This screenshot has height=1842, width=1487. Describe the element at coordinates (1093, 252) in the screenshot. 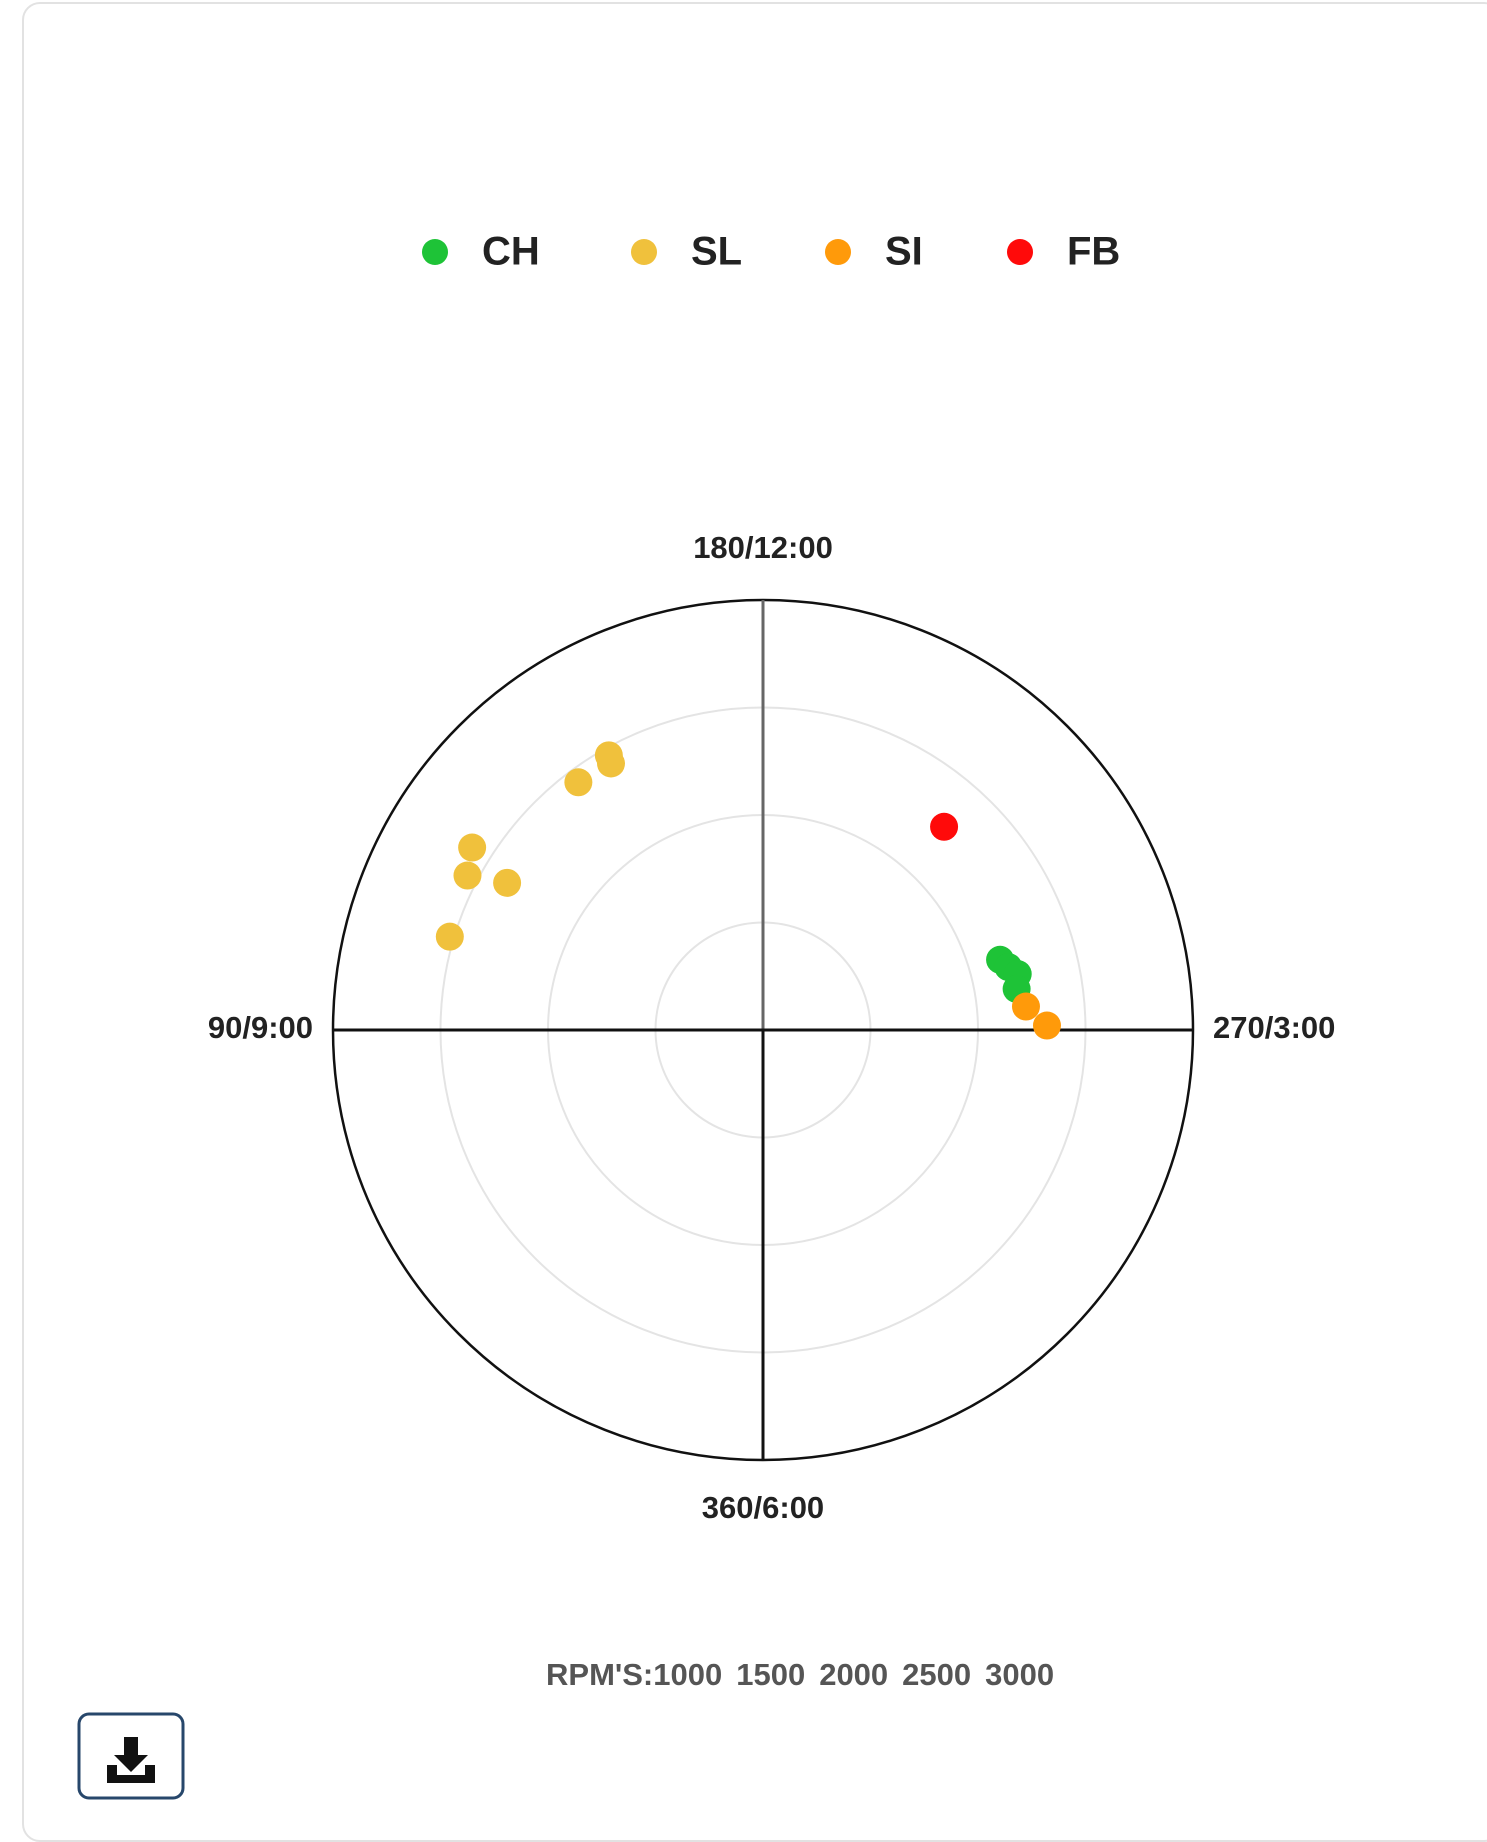

I see `legend-label: FB` at that location.